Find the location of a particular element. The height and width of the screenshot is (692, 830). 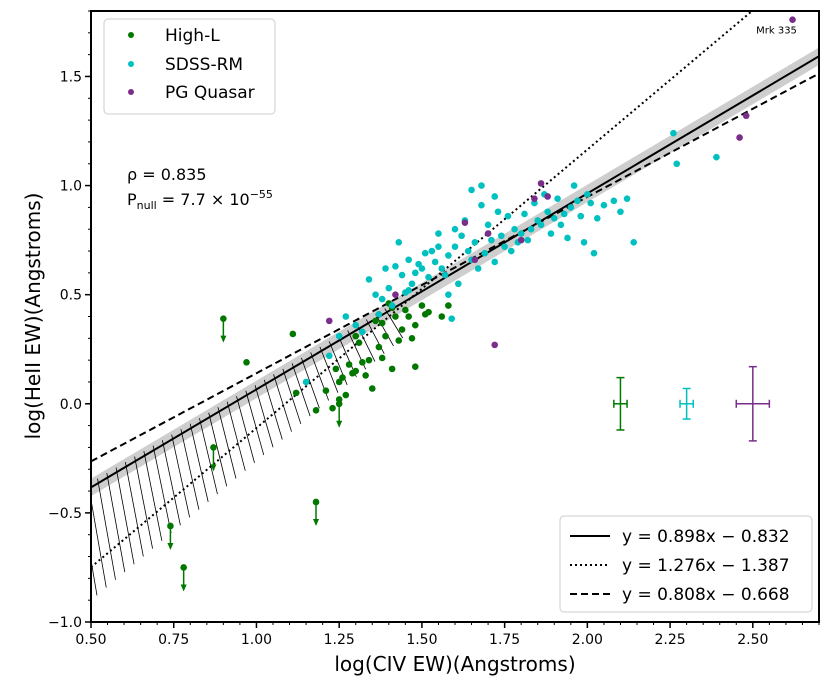

error-bar-high-l is located at coordinates (620, 403).